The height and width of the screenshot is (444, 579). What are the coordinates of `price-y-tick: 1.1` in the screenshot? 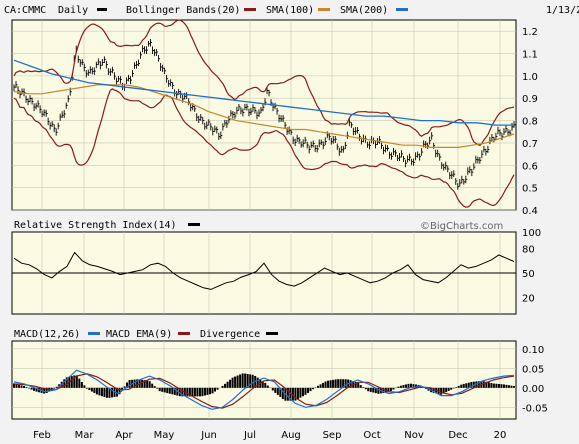 It's located at (530, 55).